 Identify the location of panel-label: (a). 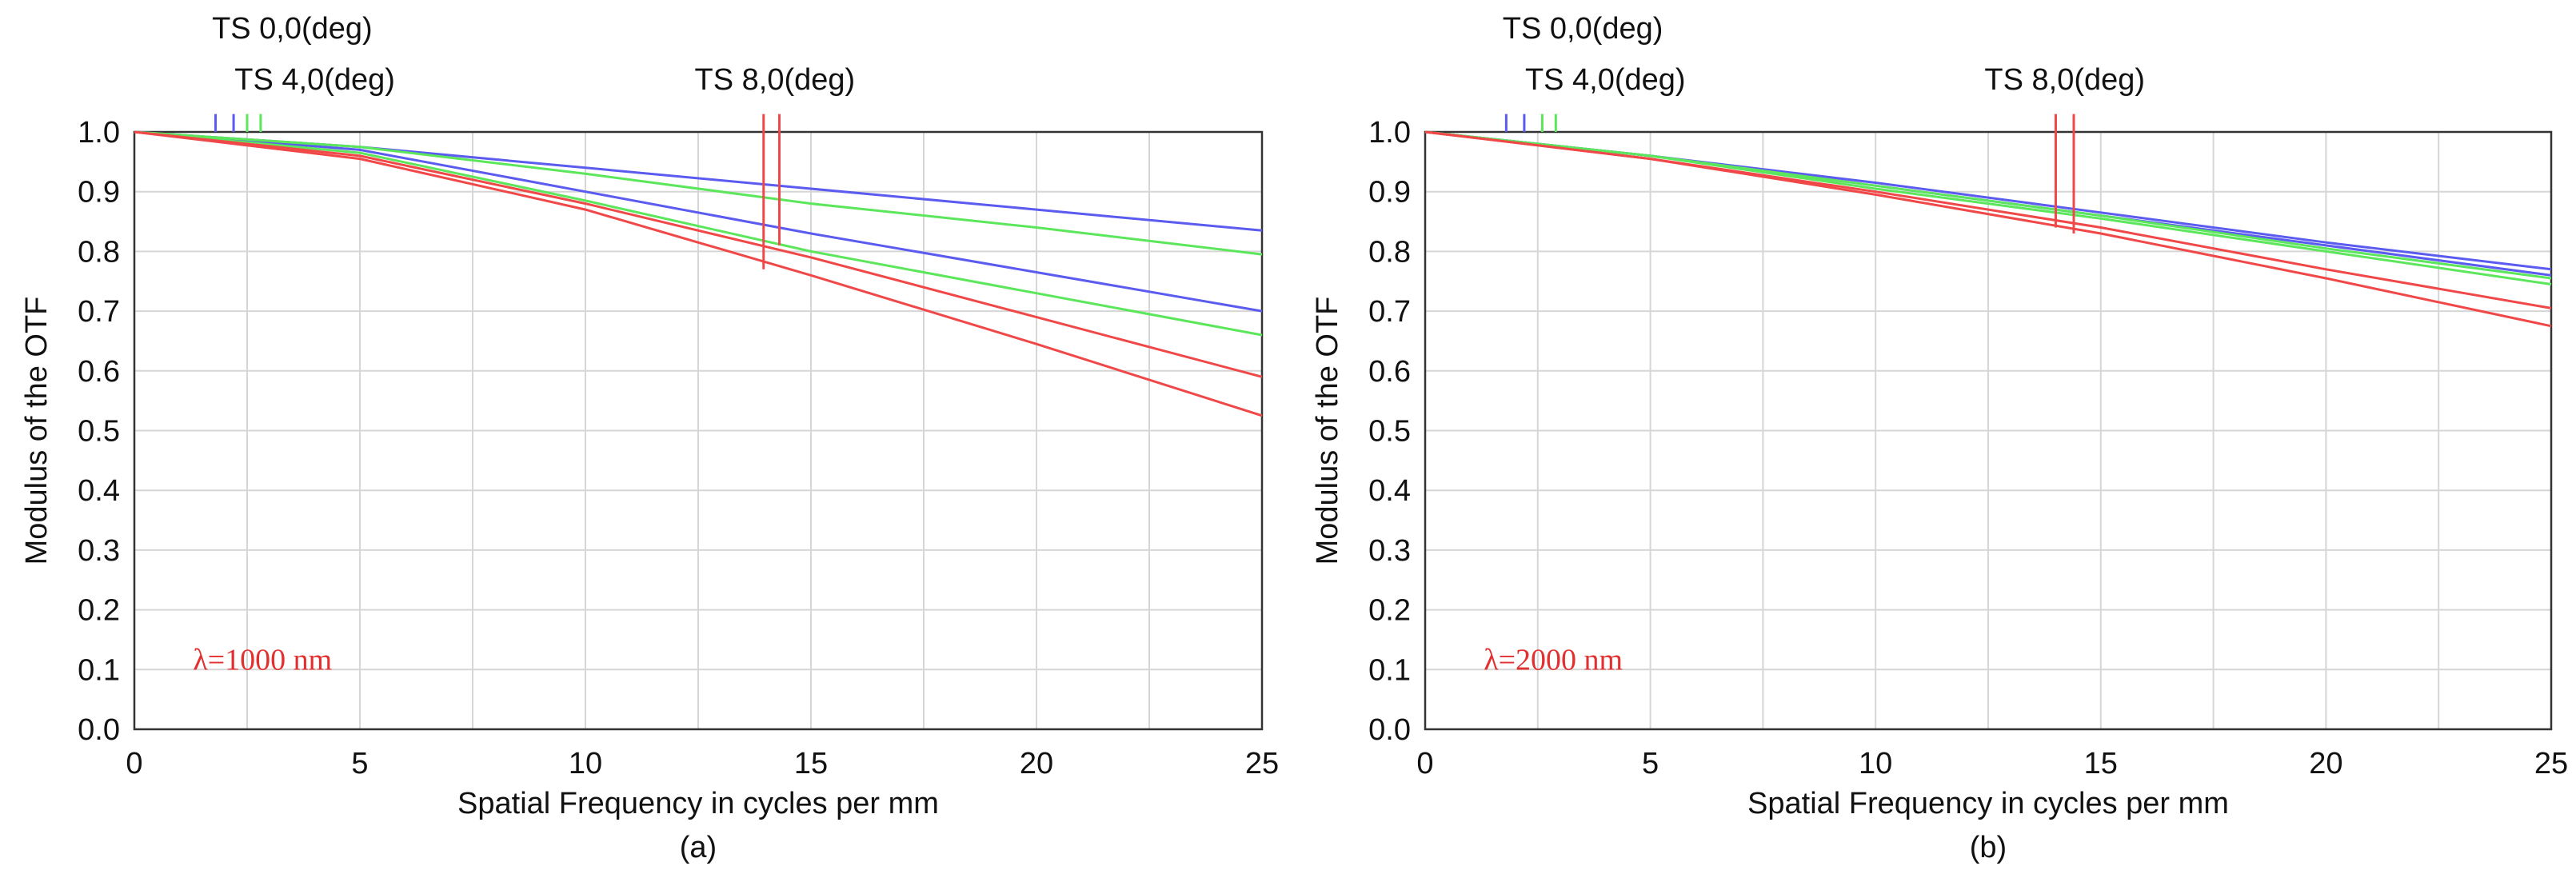
(698, 848).